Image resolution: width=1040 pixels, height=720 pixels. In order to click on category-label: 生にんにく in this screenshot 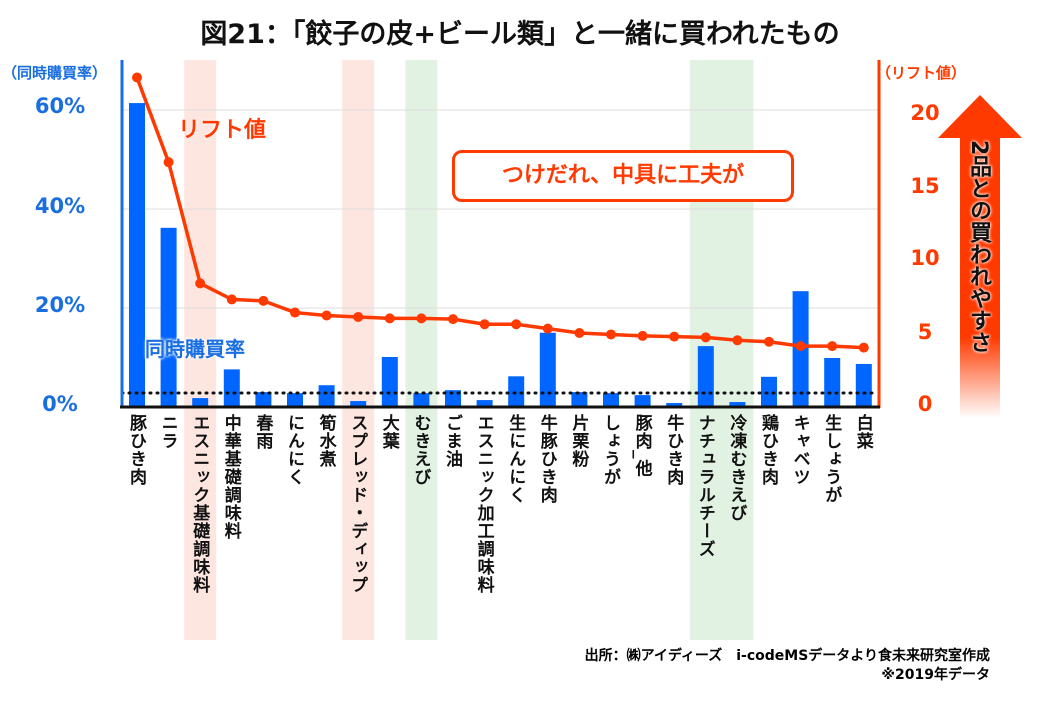, I will do `click(515, 459)`.